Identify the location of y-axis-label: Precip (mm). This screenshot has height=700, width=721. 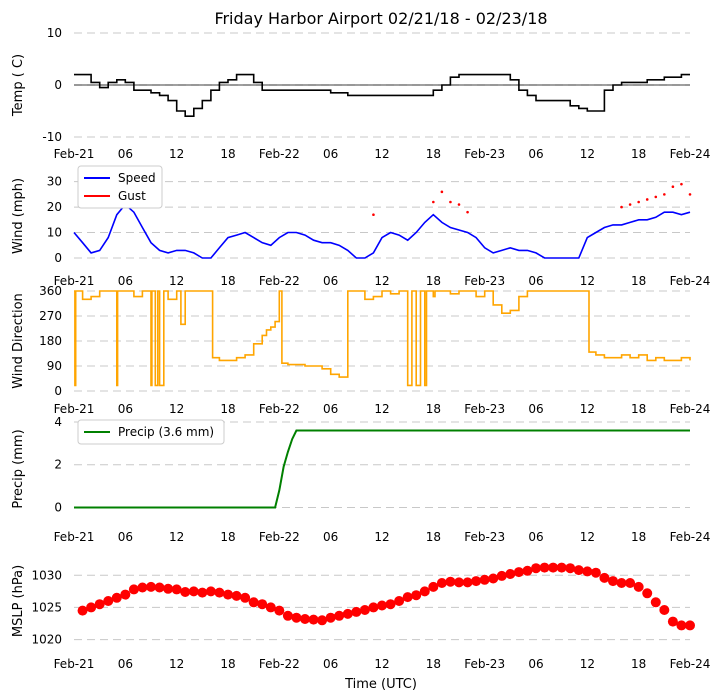
(18, 468).